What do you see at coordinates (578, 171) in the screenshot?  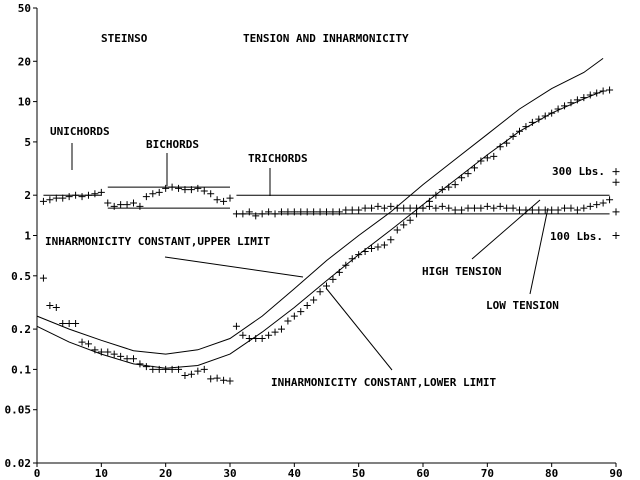 I see `annotation-300-lbs: 300 Lbs.` at bounding box center [578, 171].